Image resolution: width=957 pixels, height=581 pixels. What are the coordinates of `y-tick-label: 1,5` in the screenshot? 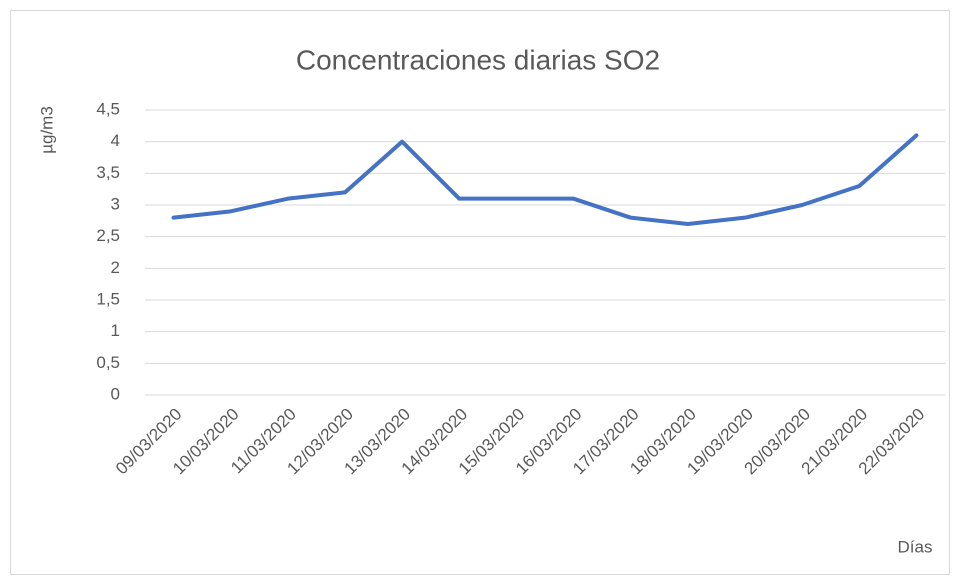 It's located at (108, 298).